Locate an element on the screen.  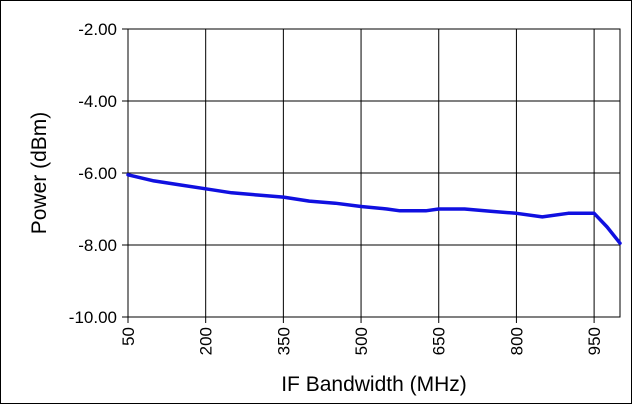
y-axis-label: Power (dBm) is located at coordinates (39, 173).